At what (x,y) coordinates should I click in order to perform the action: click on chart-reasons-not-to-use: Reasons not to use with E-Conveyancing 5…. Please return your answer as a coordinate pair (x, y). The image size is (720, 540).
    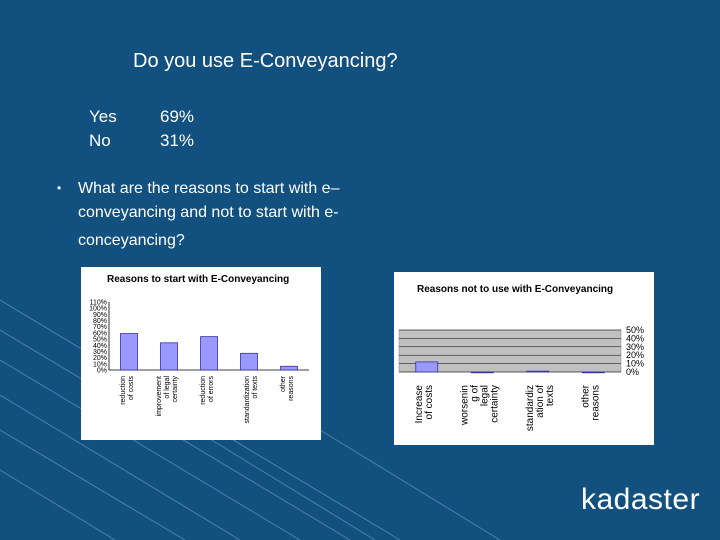
    Looking at the image, I should click on (524, 358).